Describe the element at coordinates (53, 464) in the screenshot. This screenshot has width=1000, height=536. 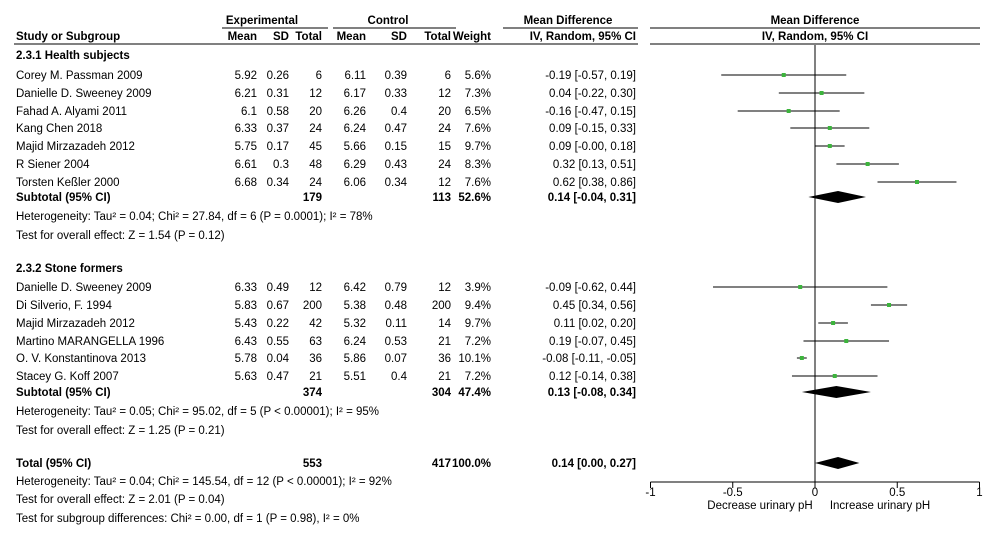
I see `total-label: Total (95% CI)` at that location.